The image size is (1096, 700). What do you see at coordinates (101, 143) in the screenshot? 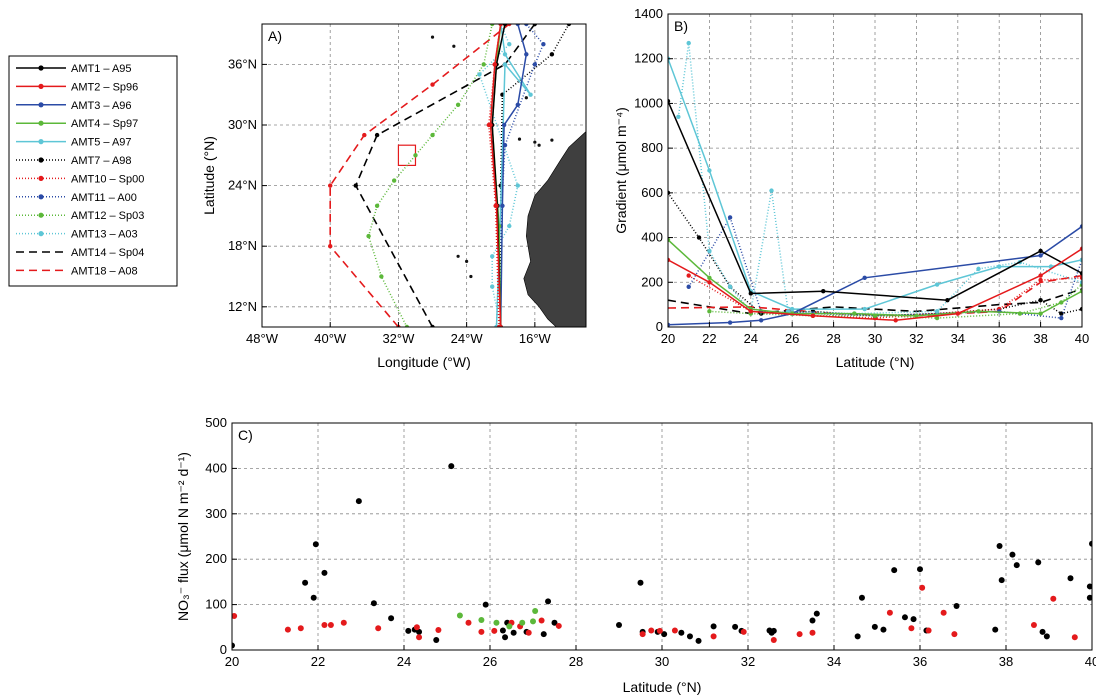
I see `legend-label-amt5-a97: AMT5 – A97` at bounding box center [101, 143].